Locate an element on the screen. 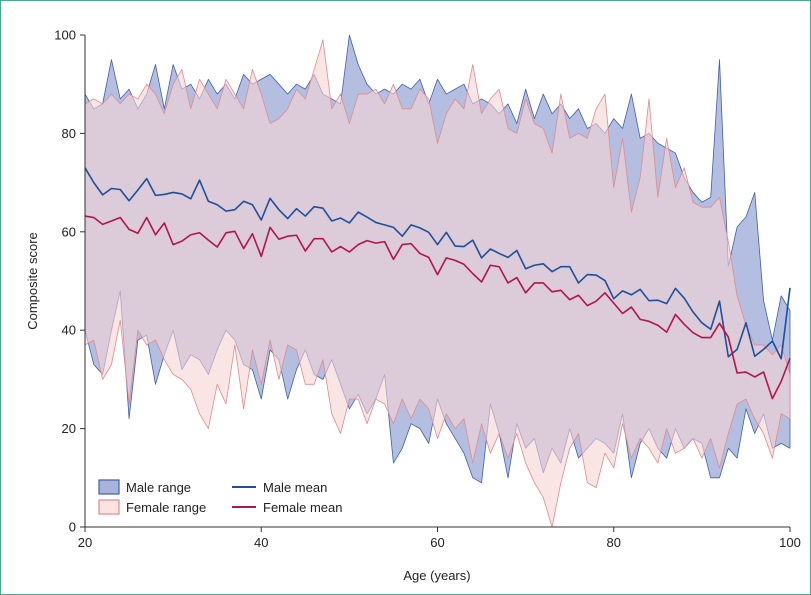 This screenshot has height=595, width=811. legend-label-male-range: Male range is located at coordinates (158, 487).